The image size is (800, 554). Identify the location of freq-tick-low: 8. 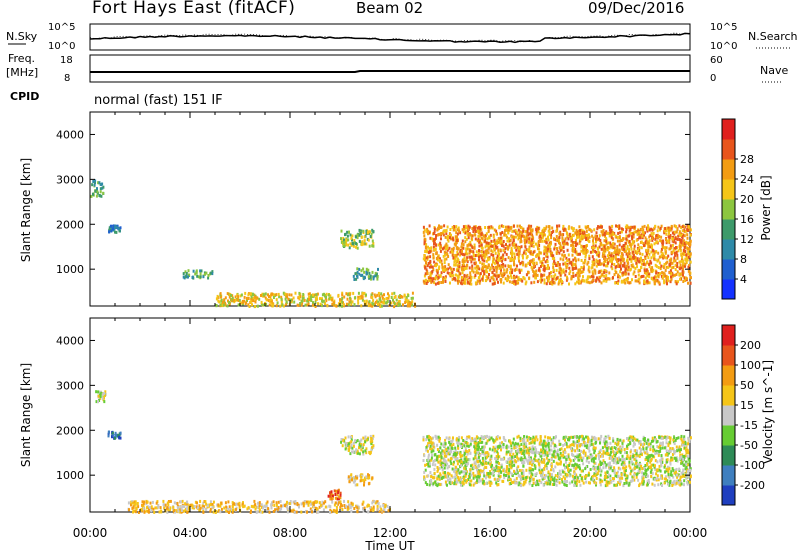
(67, 78).